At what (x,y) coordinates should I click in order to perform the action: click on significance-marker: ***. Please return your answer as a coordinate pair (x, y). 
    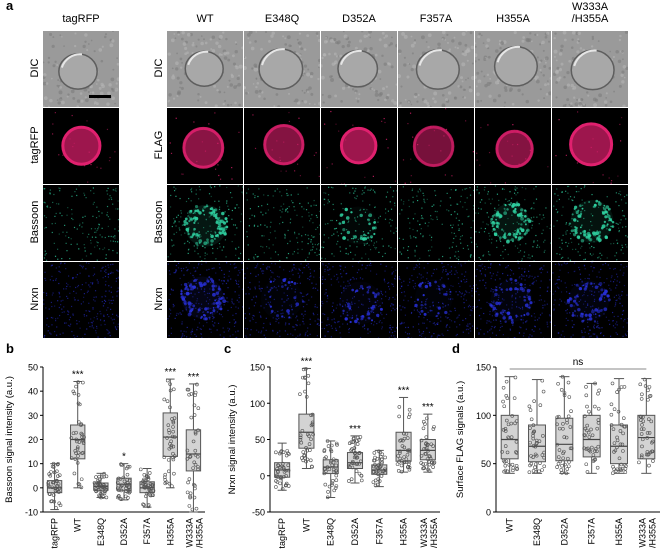
    Looking at the image, I should click on (194, 377).